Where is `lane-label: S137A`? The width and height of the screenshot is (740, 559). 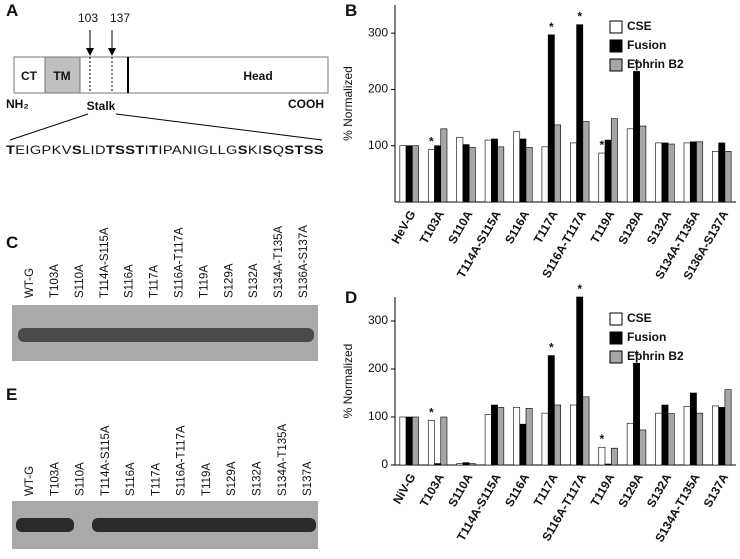 lane-label: S137A is located at coordinates (308, 478).